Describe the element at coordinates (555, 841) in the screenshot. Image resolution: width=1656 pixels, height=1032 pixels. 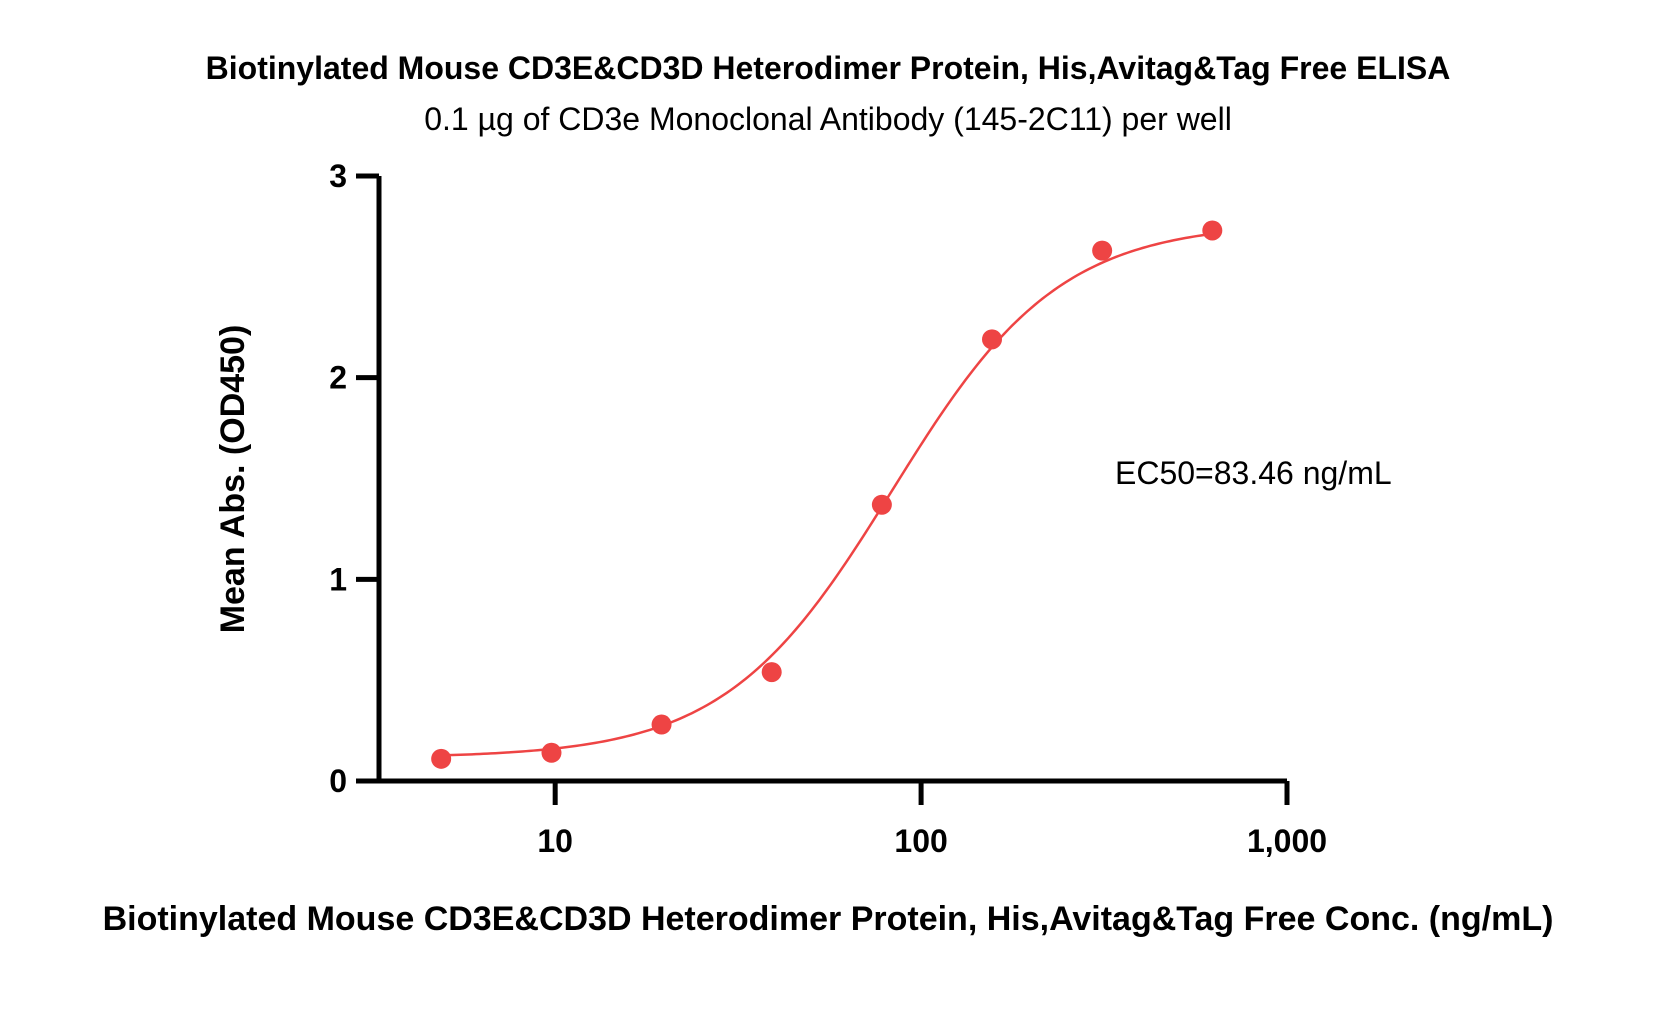
I see `x-tick-label: 10` at that location.